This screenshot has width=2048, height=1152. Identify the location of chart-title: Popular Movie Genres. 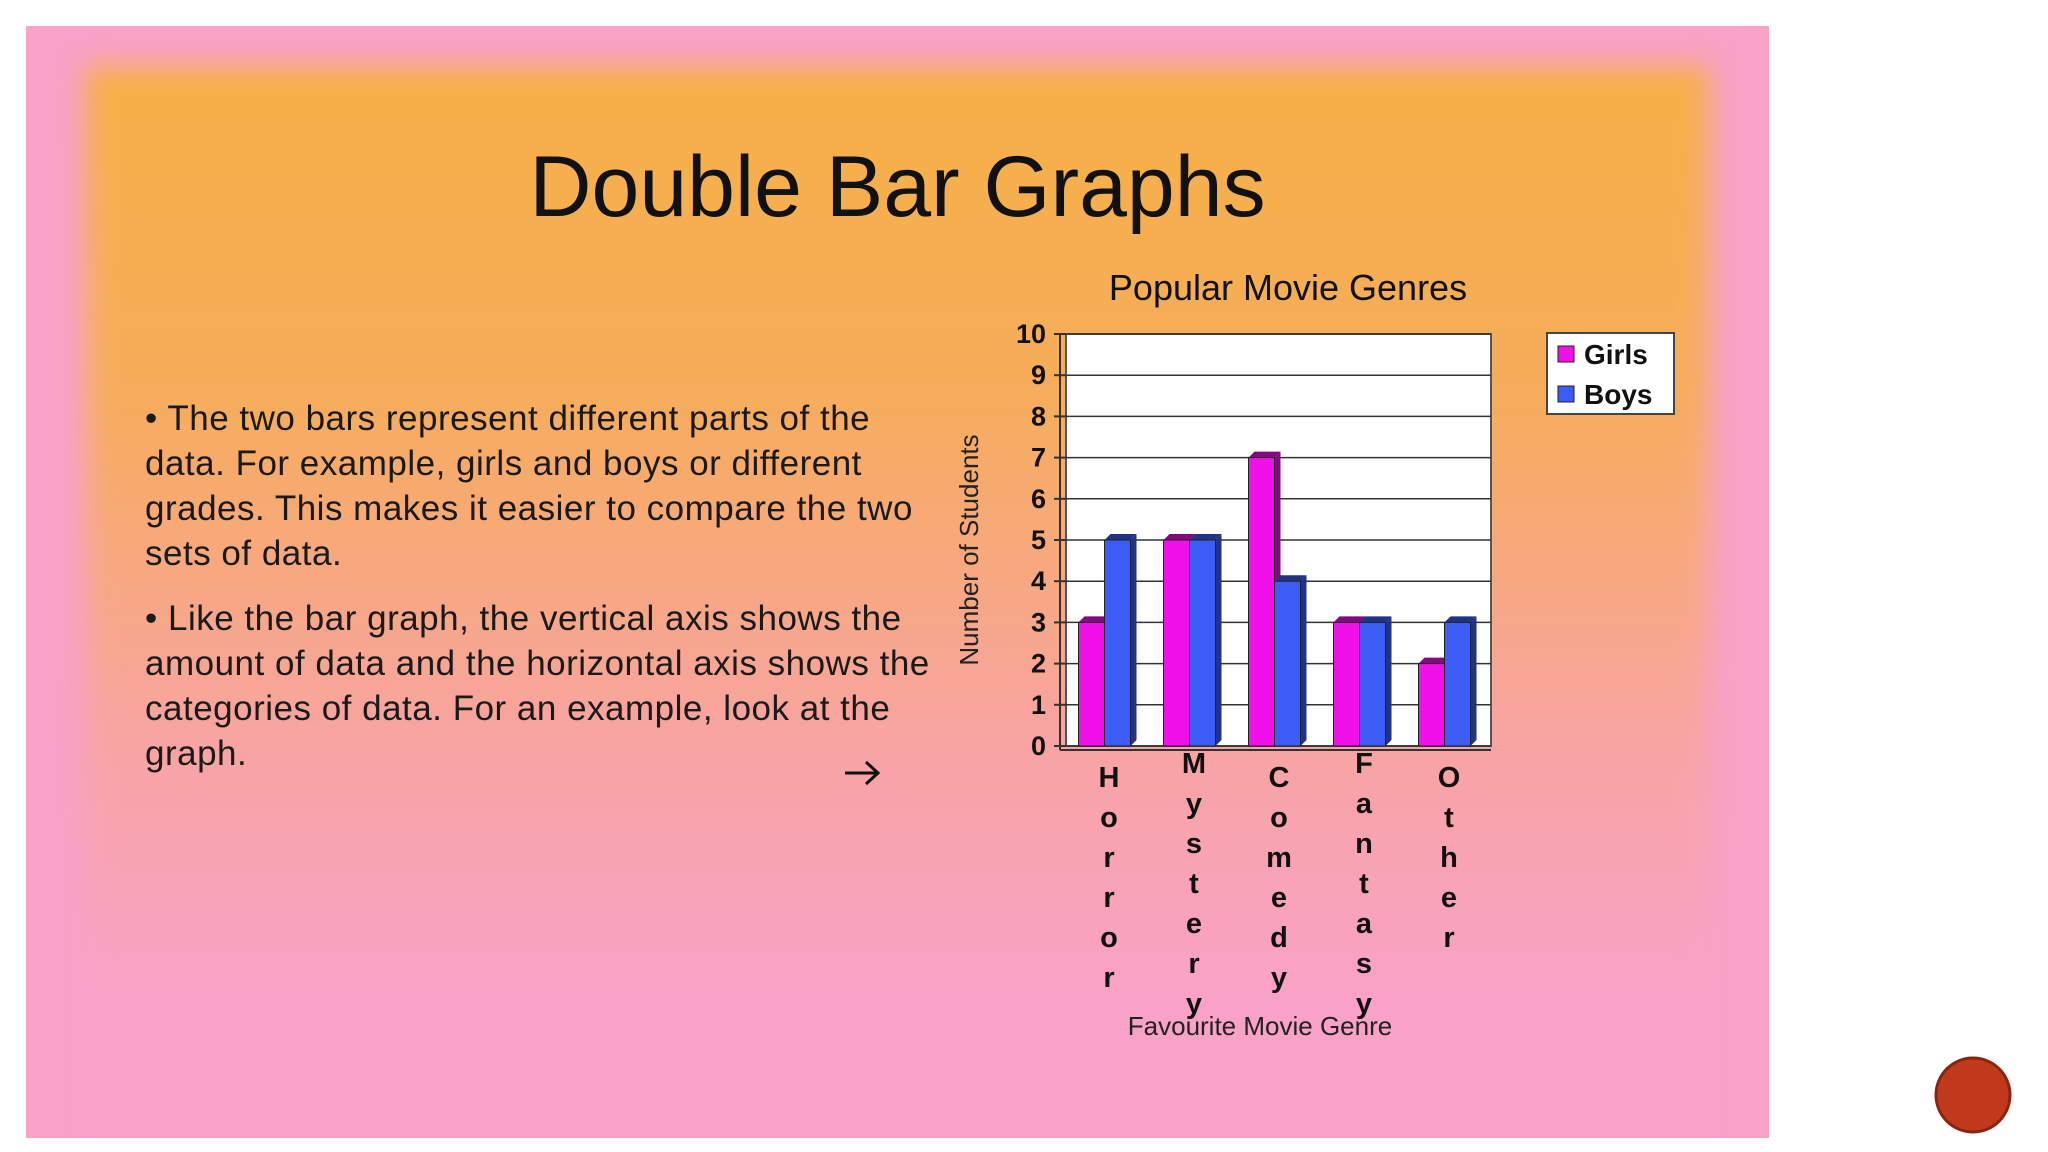
(1288, 287).